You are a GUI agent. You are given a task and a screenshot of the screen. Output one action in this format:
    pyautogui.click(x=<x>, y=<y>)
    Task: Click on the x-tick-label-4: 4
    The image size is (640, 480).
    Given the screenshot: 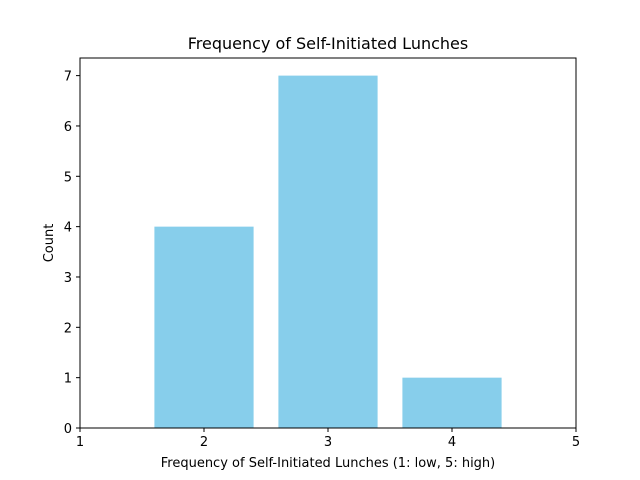 What is the action you would take?
    pyautogui.click(x=452, y=442)
    